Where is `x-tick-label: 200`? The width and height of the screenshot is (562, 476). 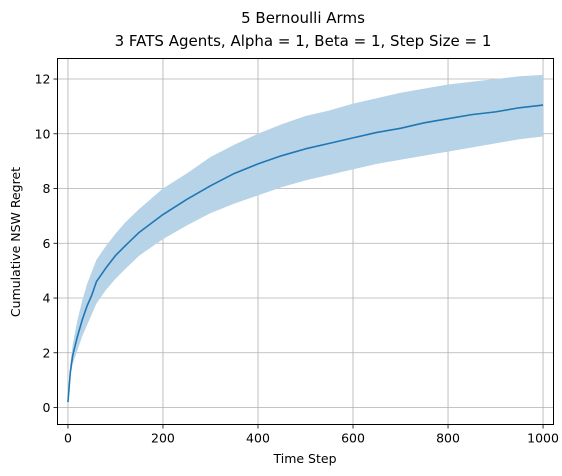
x-tick-label: 200 is located at coordinates (163, 438).